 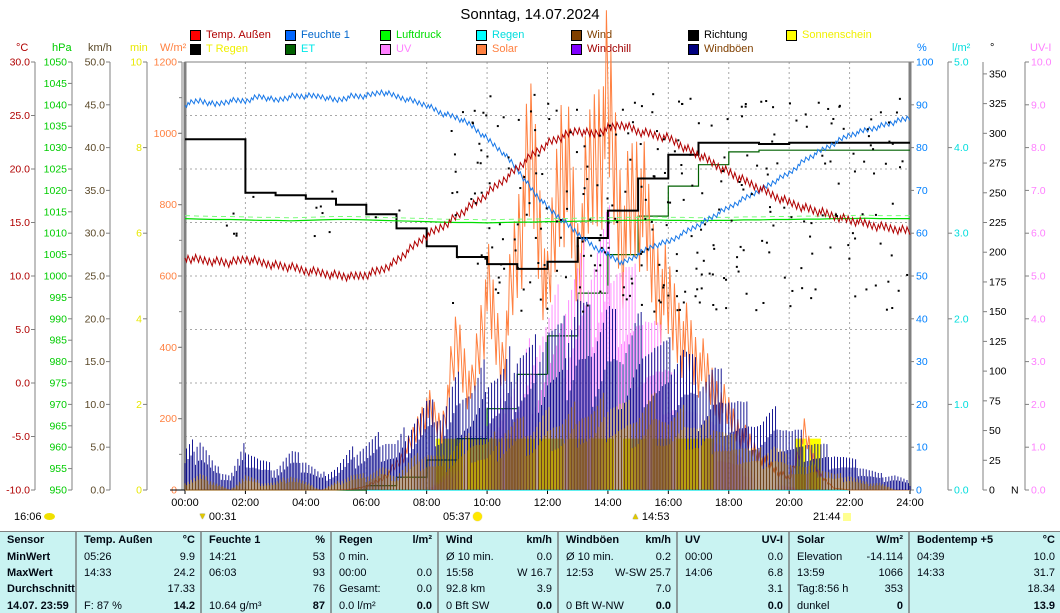 I want to click on annotation-21-44: 21:44, so click(x=833, y=516).